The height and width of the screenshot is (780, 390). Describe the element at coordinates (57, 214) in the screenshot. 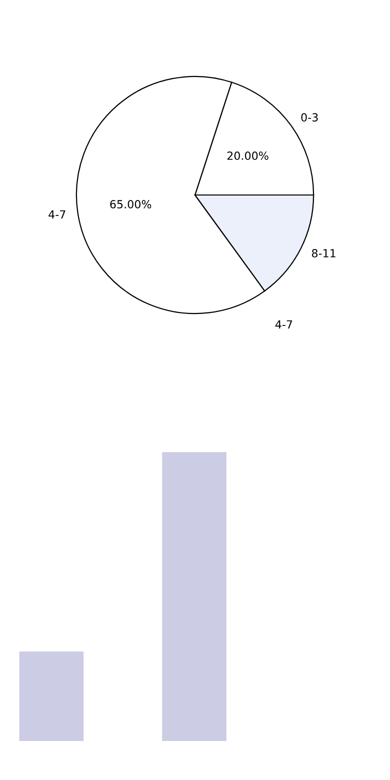

I see `slice-label: 4-7` at that location.